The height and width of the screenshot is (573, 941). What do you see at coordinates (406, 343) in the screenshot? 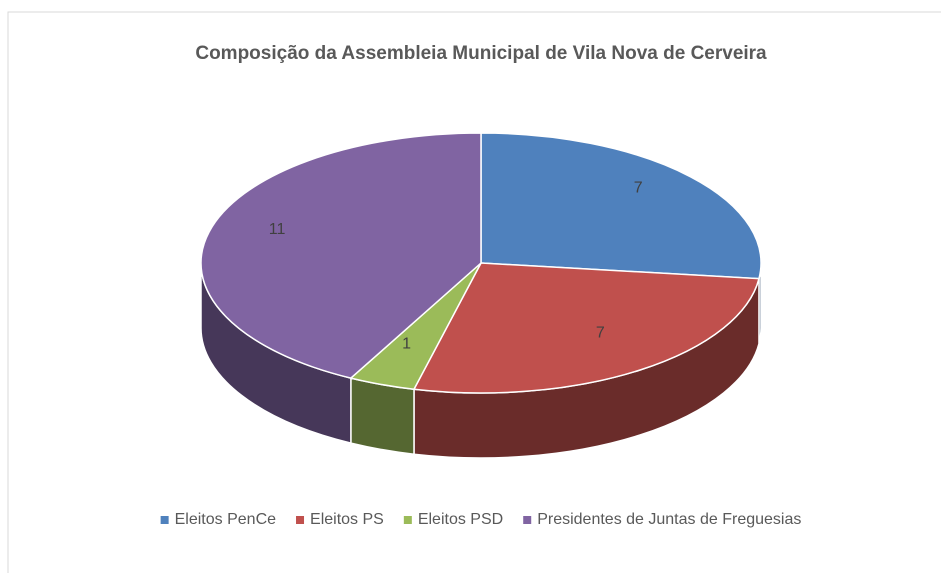
I see `data-label: 1` at bounding box center [406, 343].